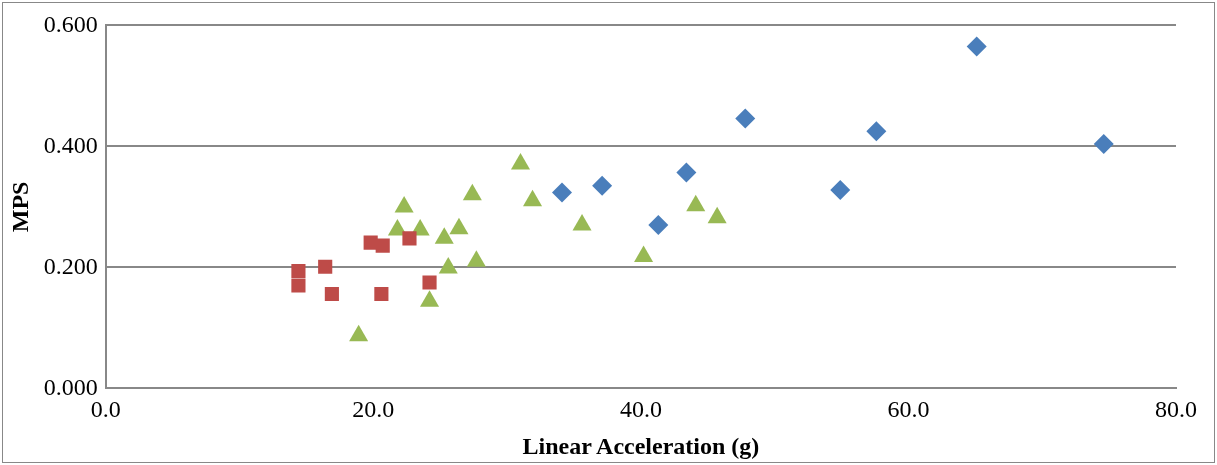  I want to click on x-tick-label: 80.0, so click(1176, 409).